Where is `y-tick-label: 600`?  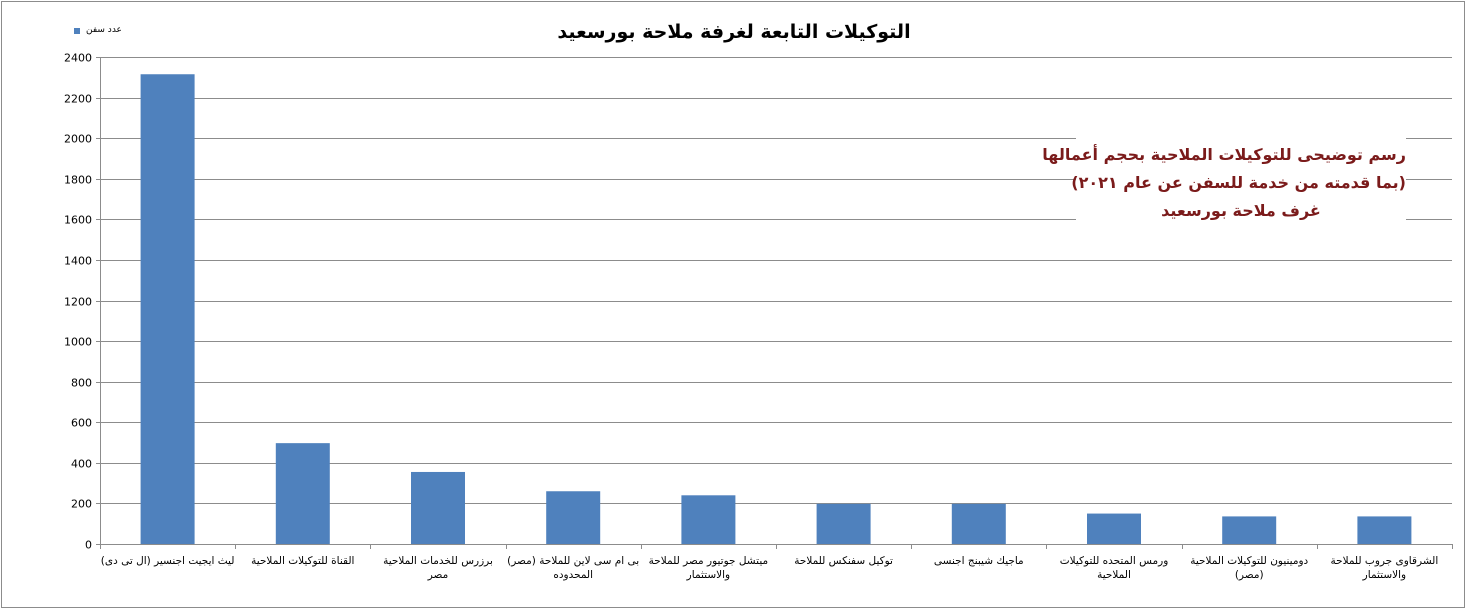 y-tick-label: 600 is located at coordinates (81, 423).